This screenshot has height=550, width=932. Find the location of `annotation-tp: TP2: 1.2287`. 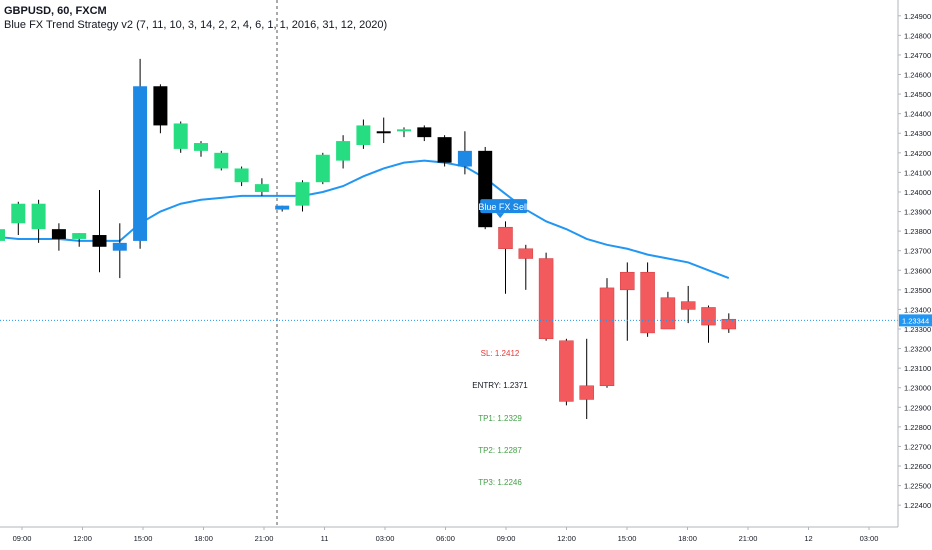

annotation-tp: TP2: 1.2287 is located at coordinates (500, 450).